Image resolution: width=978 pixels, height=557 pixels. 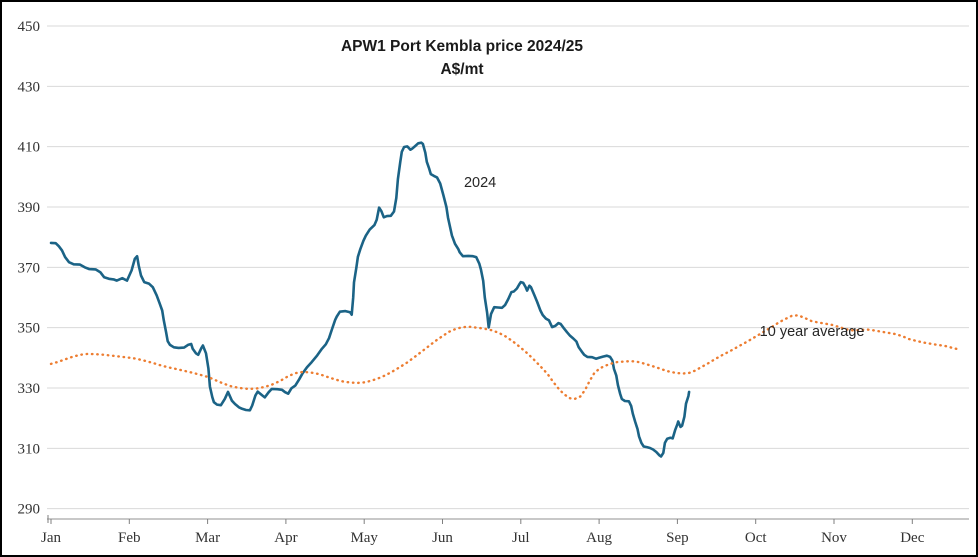 What do you see at coordinates (677, 538) in the screenshot?
I see `x-axis-label-Sep: Sep` at bounding box center [677, 538].